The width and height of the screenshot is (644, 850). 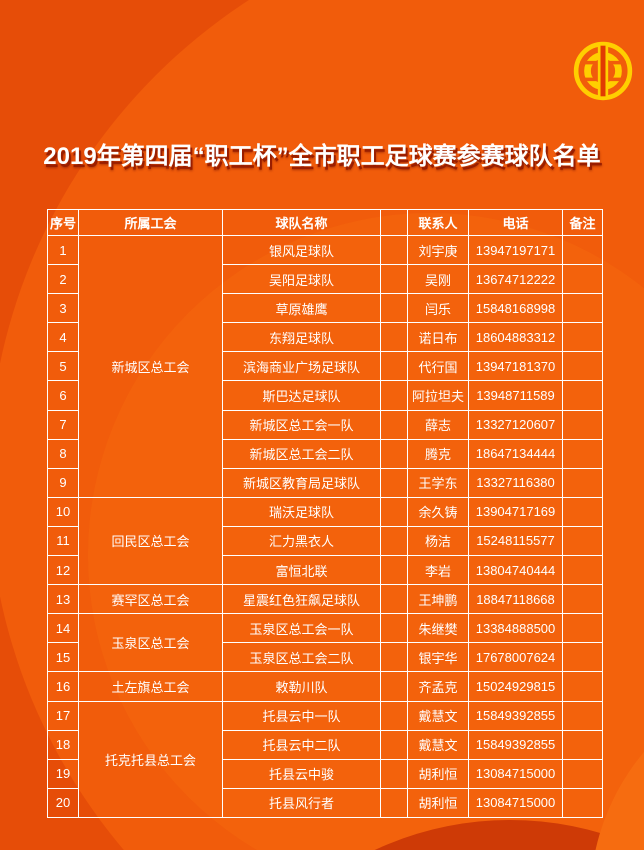 I want to click on cell-team: 草原雄鹰, so click(x=301, y=308).